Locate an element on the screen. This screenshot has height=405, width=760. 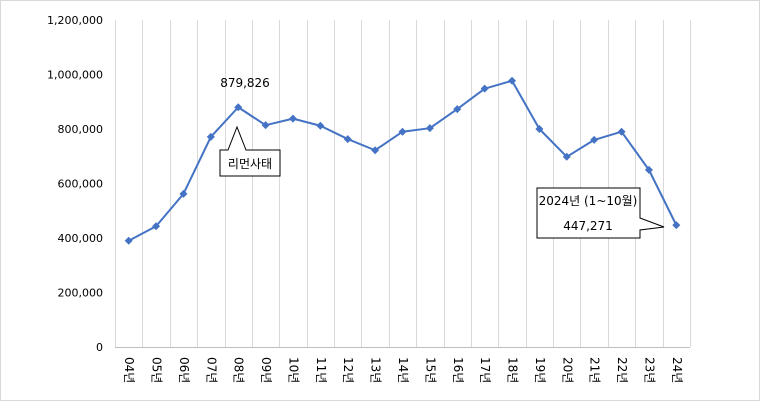
callout-2024-box is located at coordinates (600, 213).